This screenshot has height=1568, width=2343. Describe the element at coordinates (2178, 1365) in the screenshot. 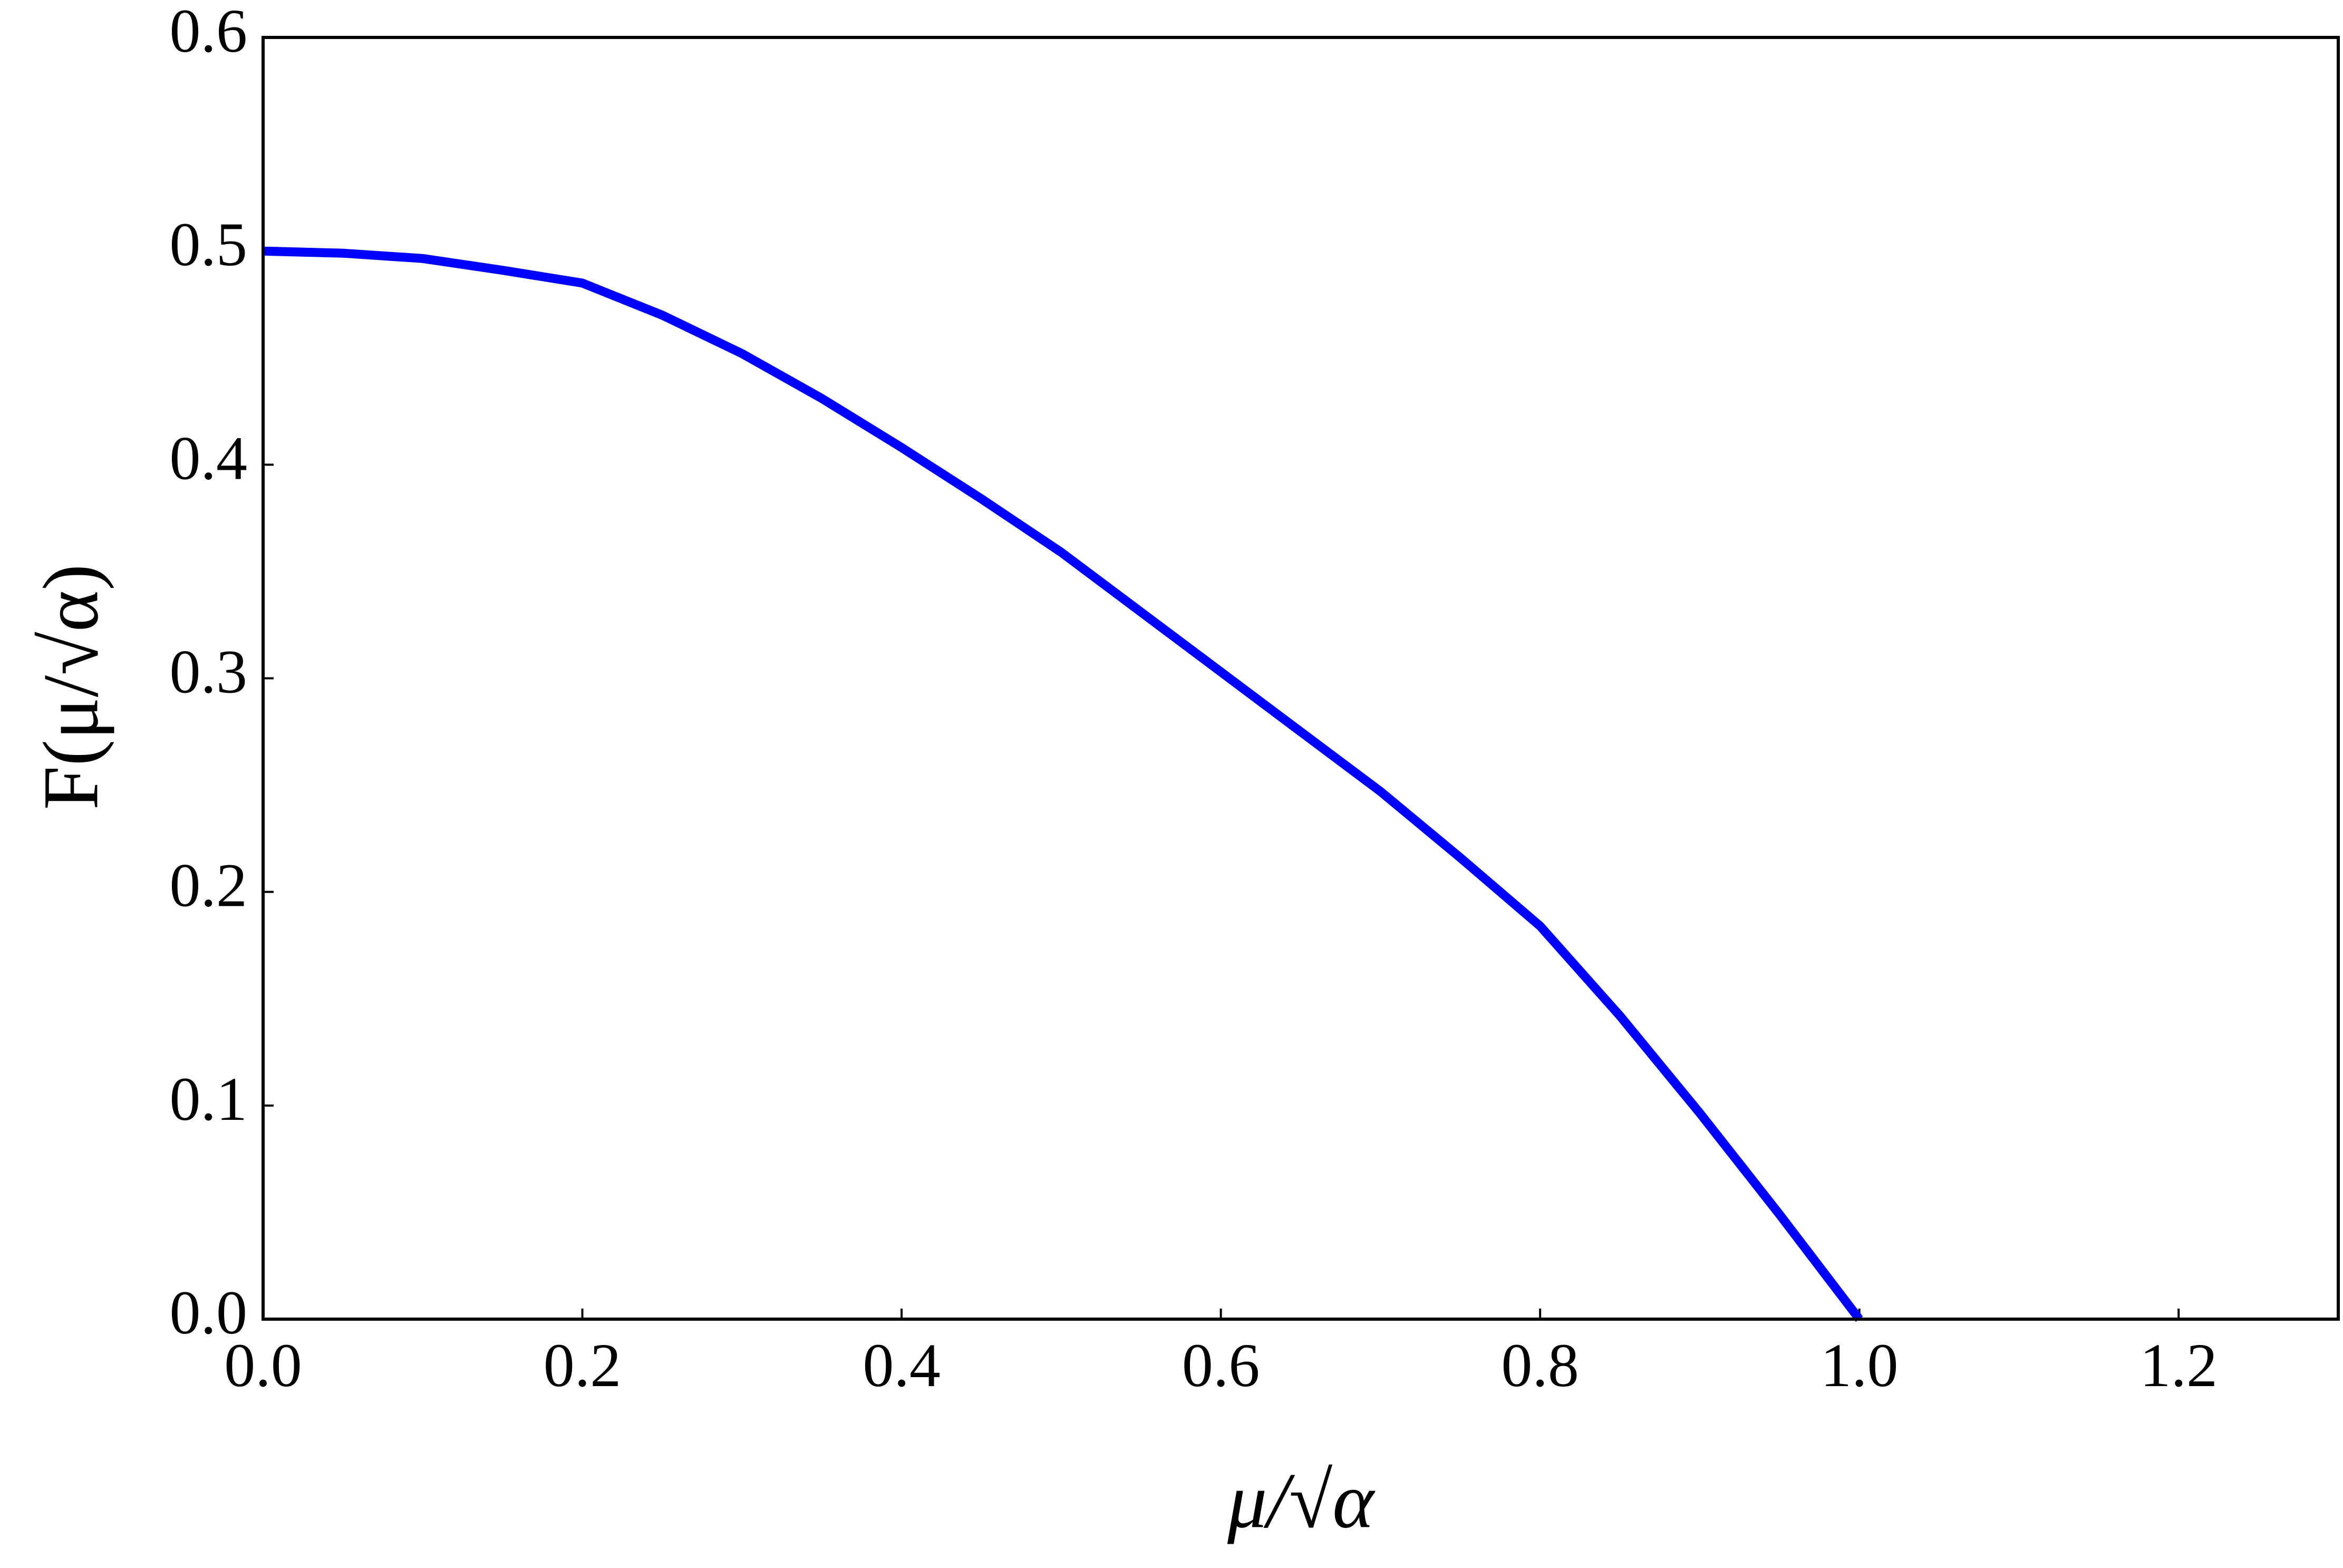

I see `x-tick-label: 1.2` at that location.